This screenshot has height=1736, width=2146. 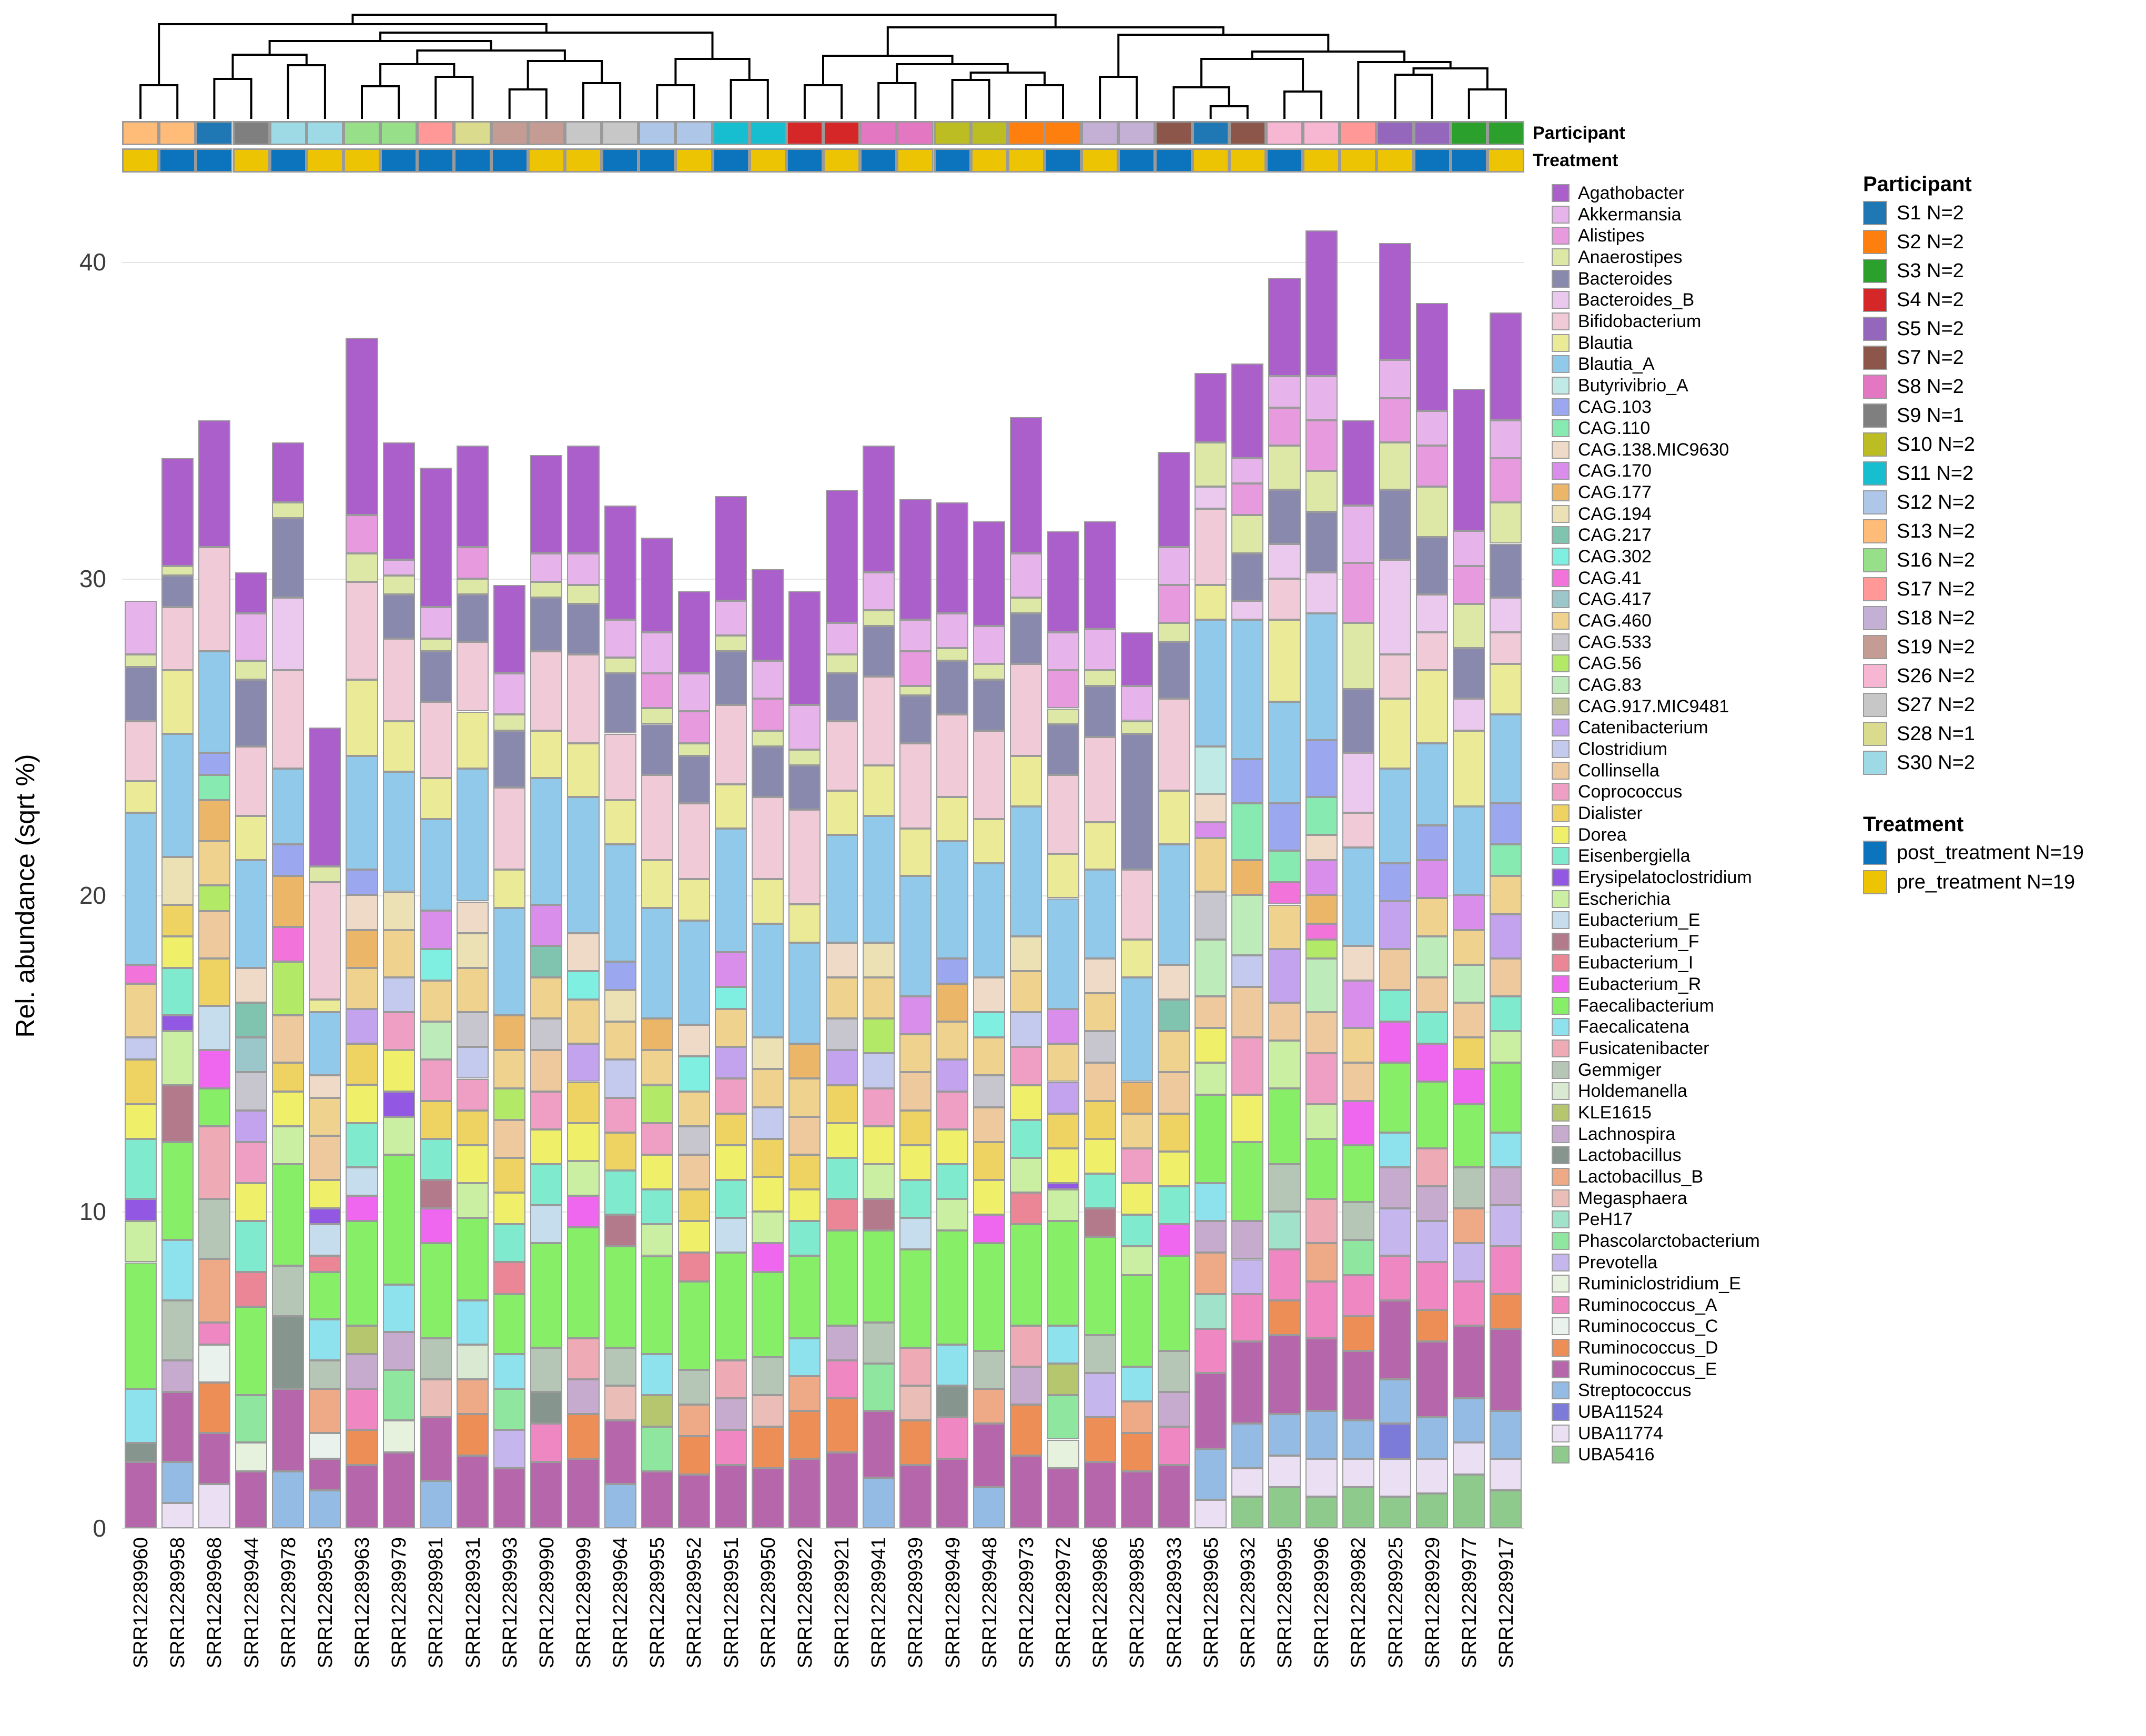 I want to click on taxa-label: Fusicatenibacter, so click(x=1643, y=1048).